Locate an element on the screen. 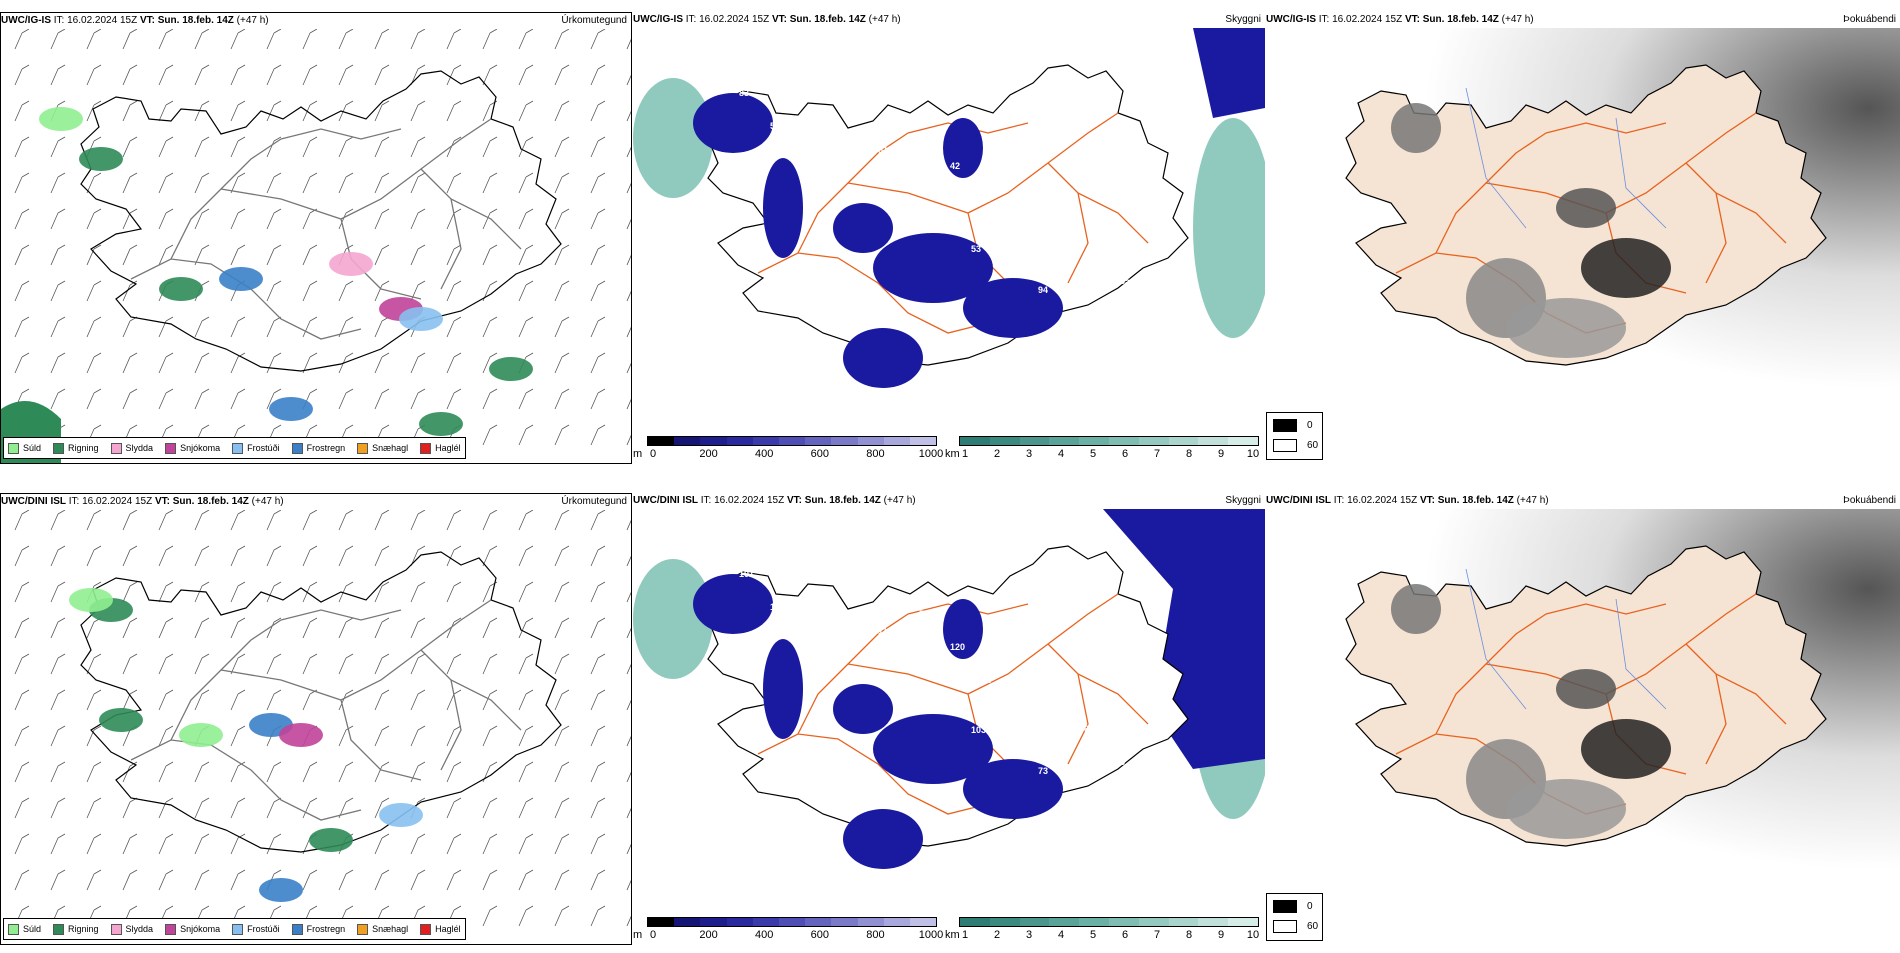 The height and width of the screenshot is (953, 1900). legend-label: Frostregn is located at coordinates (326, 448).